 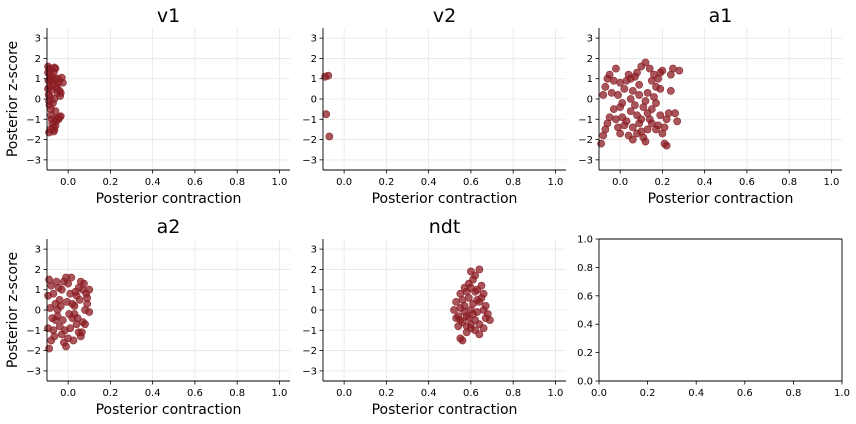 What do you see at coordinates (590, 59) in the screenshot?
I see `y-tick-label: 2` at bounding box center [590, 59].